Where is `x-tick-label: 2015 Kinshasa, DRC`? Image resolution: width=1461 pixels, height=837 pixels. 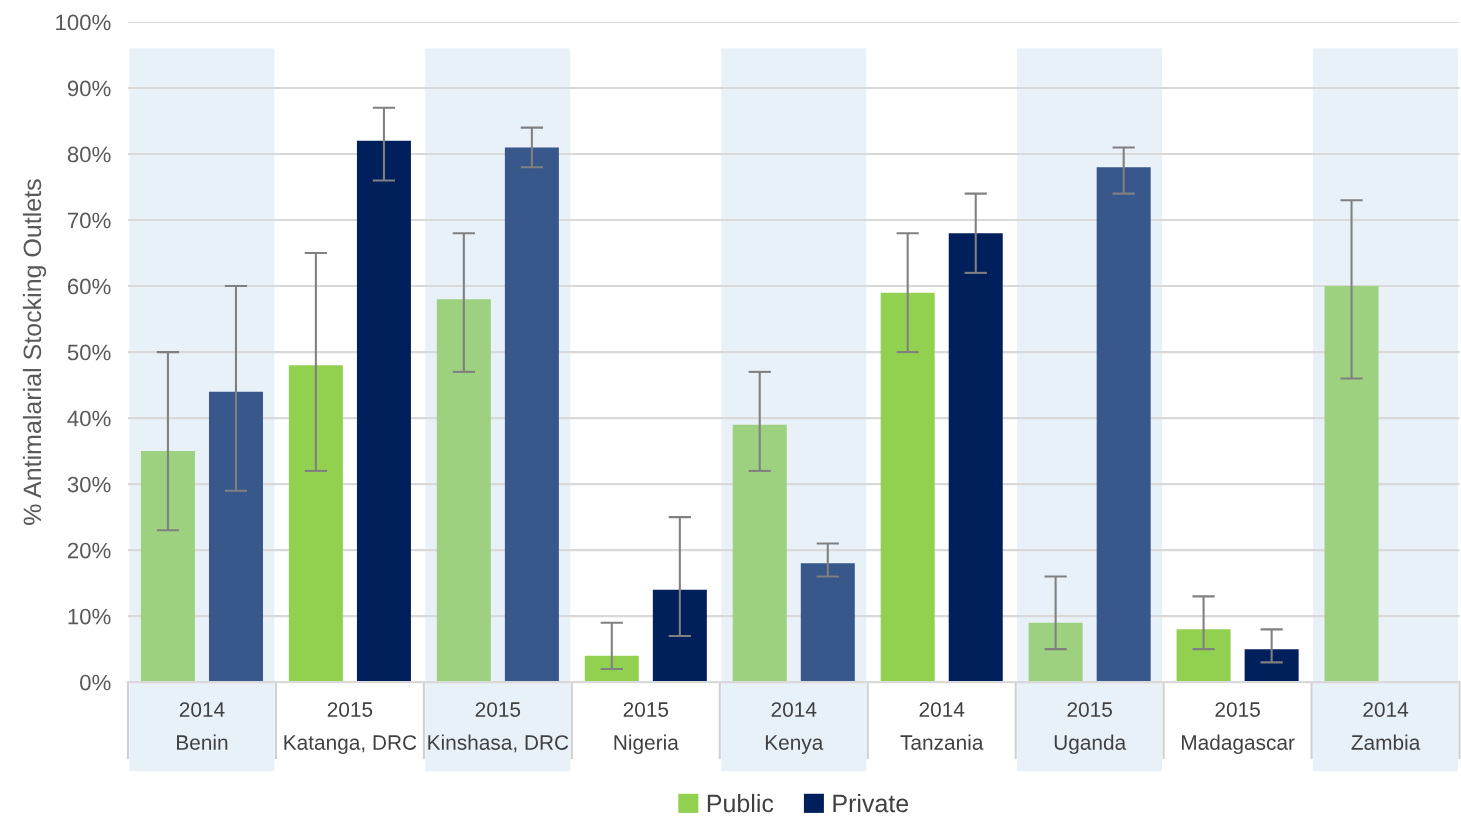
x-tick-label: 2015 Kinshasa, DRC is located at coordinates (498, 727).